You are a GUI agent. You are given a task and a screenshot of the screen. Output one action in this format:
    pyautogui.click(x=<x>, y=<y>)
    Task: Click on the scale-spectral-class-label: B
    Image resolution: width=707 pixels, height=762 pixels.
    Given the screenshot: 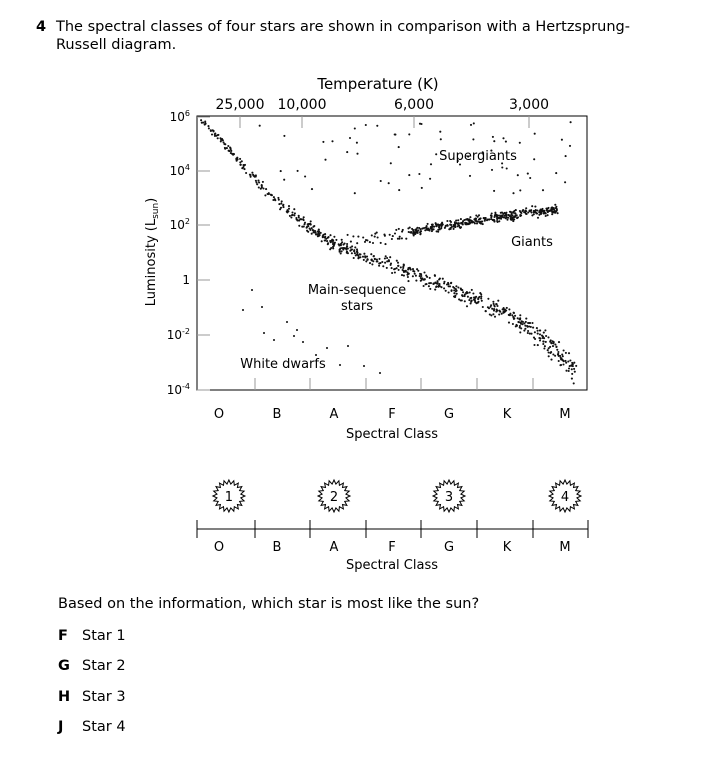 What is the action you would take?
    pyautogui.click(x=277, y=547)
    